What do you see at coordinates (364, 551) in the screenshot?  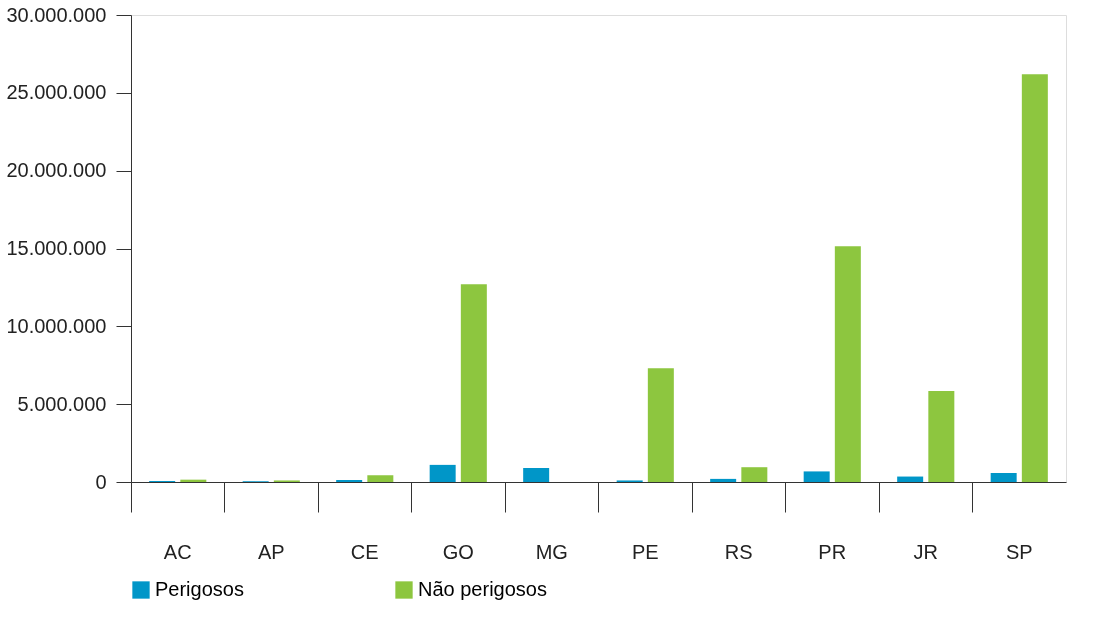 I see `x-tick-label: CE` at bounding box center [364, 551].